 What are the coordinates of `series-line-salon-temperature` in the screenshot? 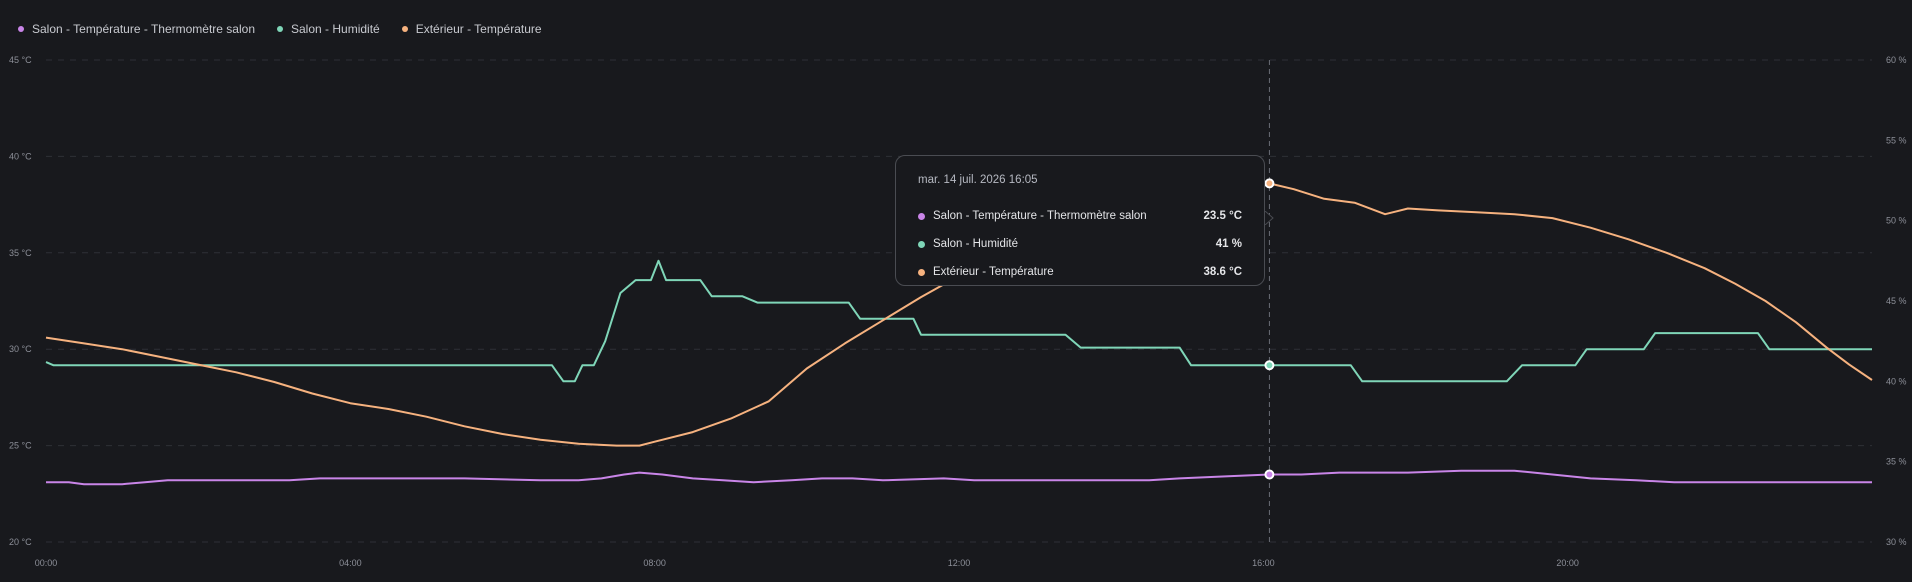 It's located at (959, 477).